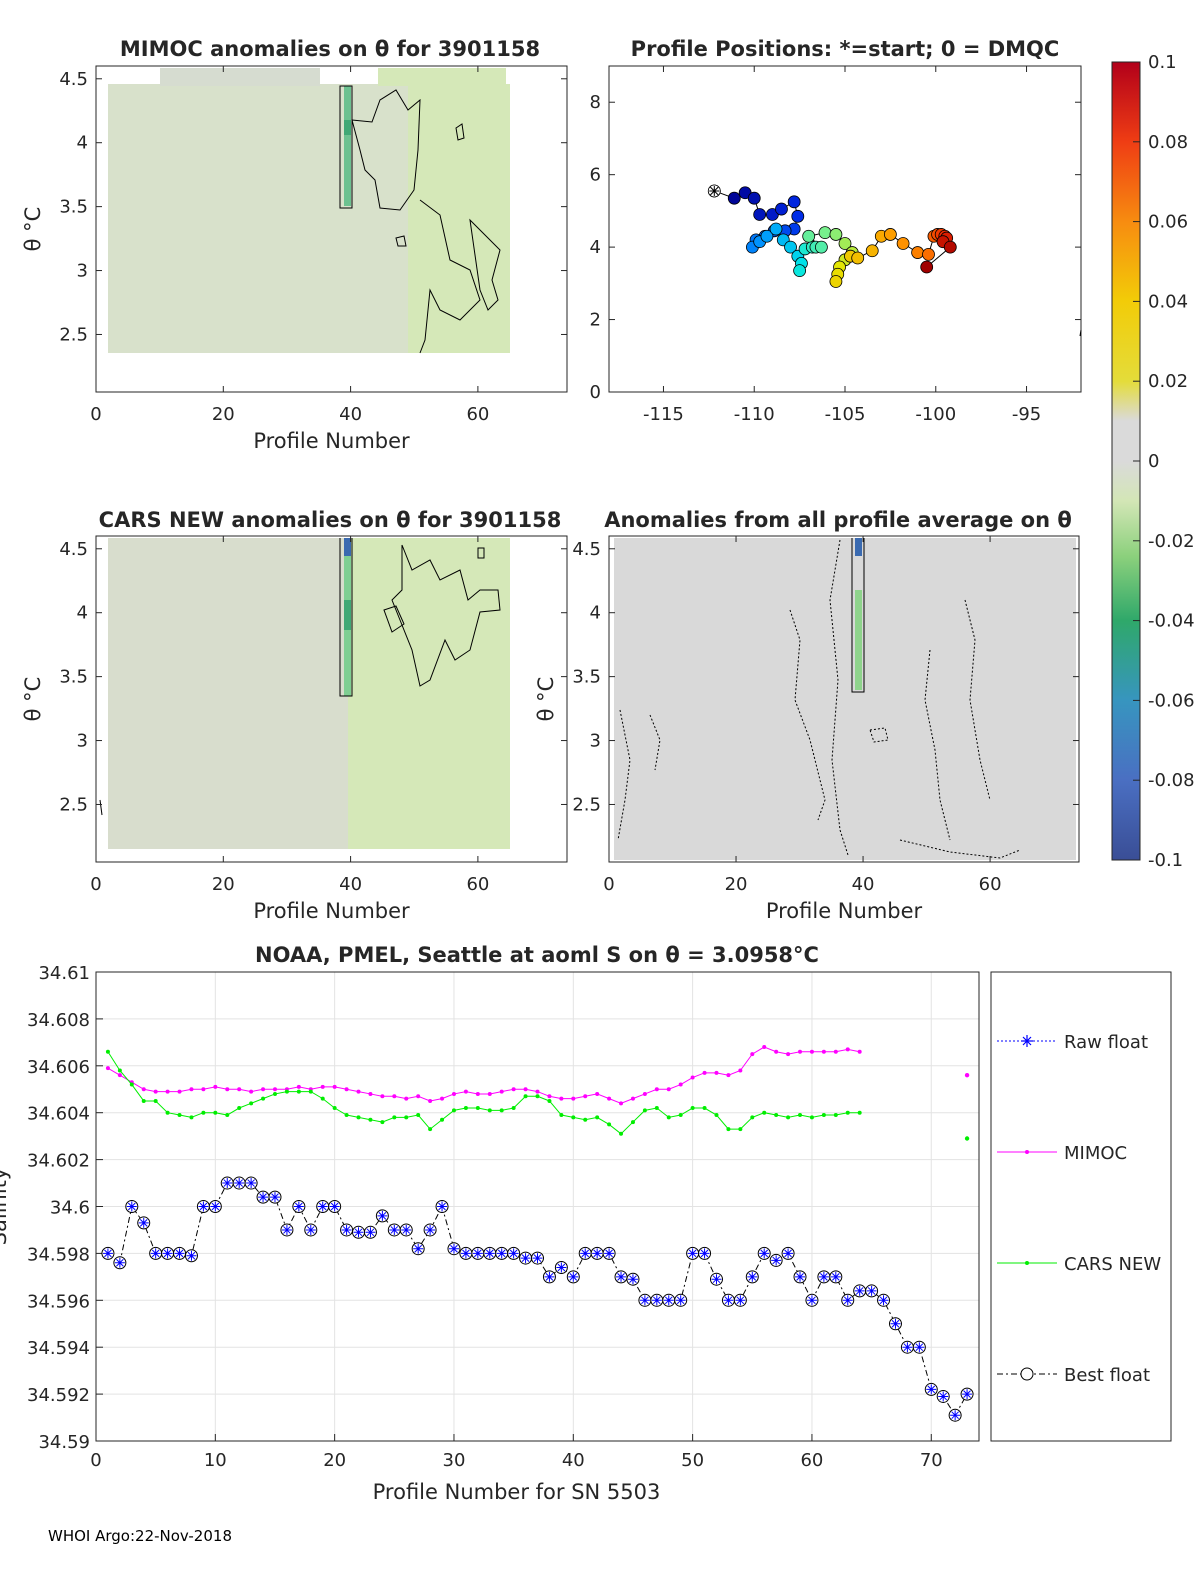 This screenshot has width=1200, height=1575. What do you see at coordinates (346, 147) in the screenshot?
I see `mimoc-contour-main` at bounding box center [346, 147].